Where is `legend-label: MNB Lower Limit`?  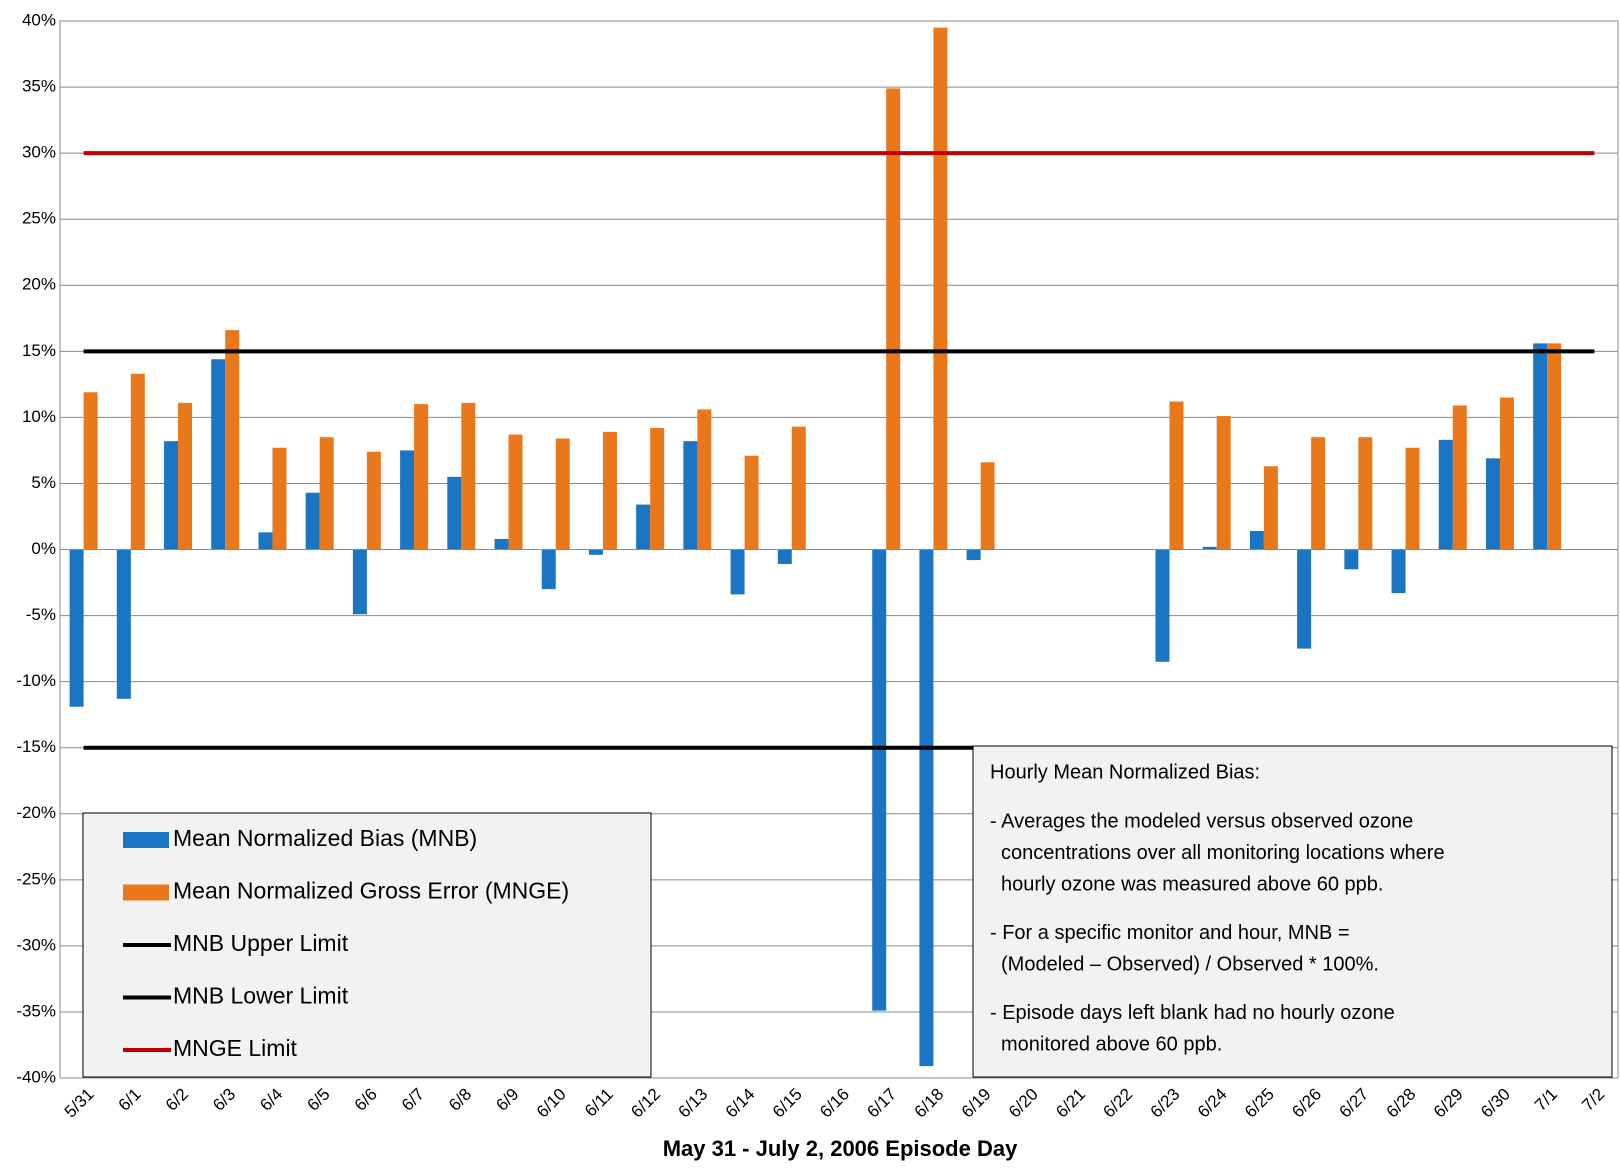 legend-label: MNB Lower Limit is located at coordinates (261, 996).